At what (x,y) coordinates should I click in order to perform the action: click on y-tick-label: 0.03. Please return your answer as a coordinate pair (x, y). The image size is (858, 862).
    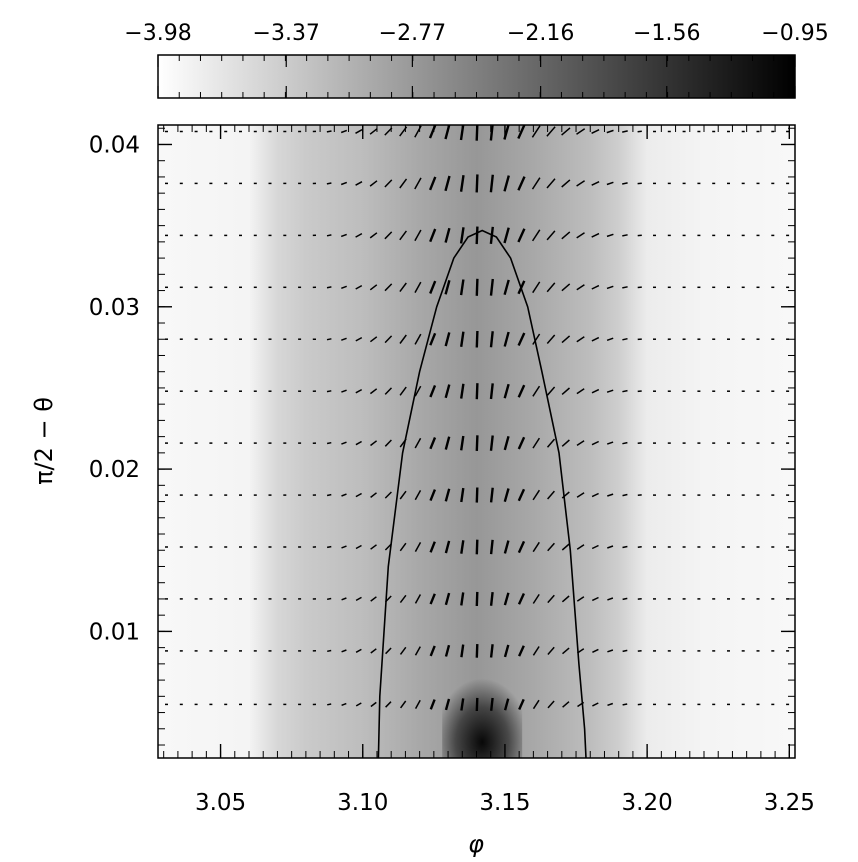
    Looking at the image, I should click on (114, 308).